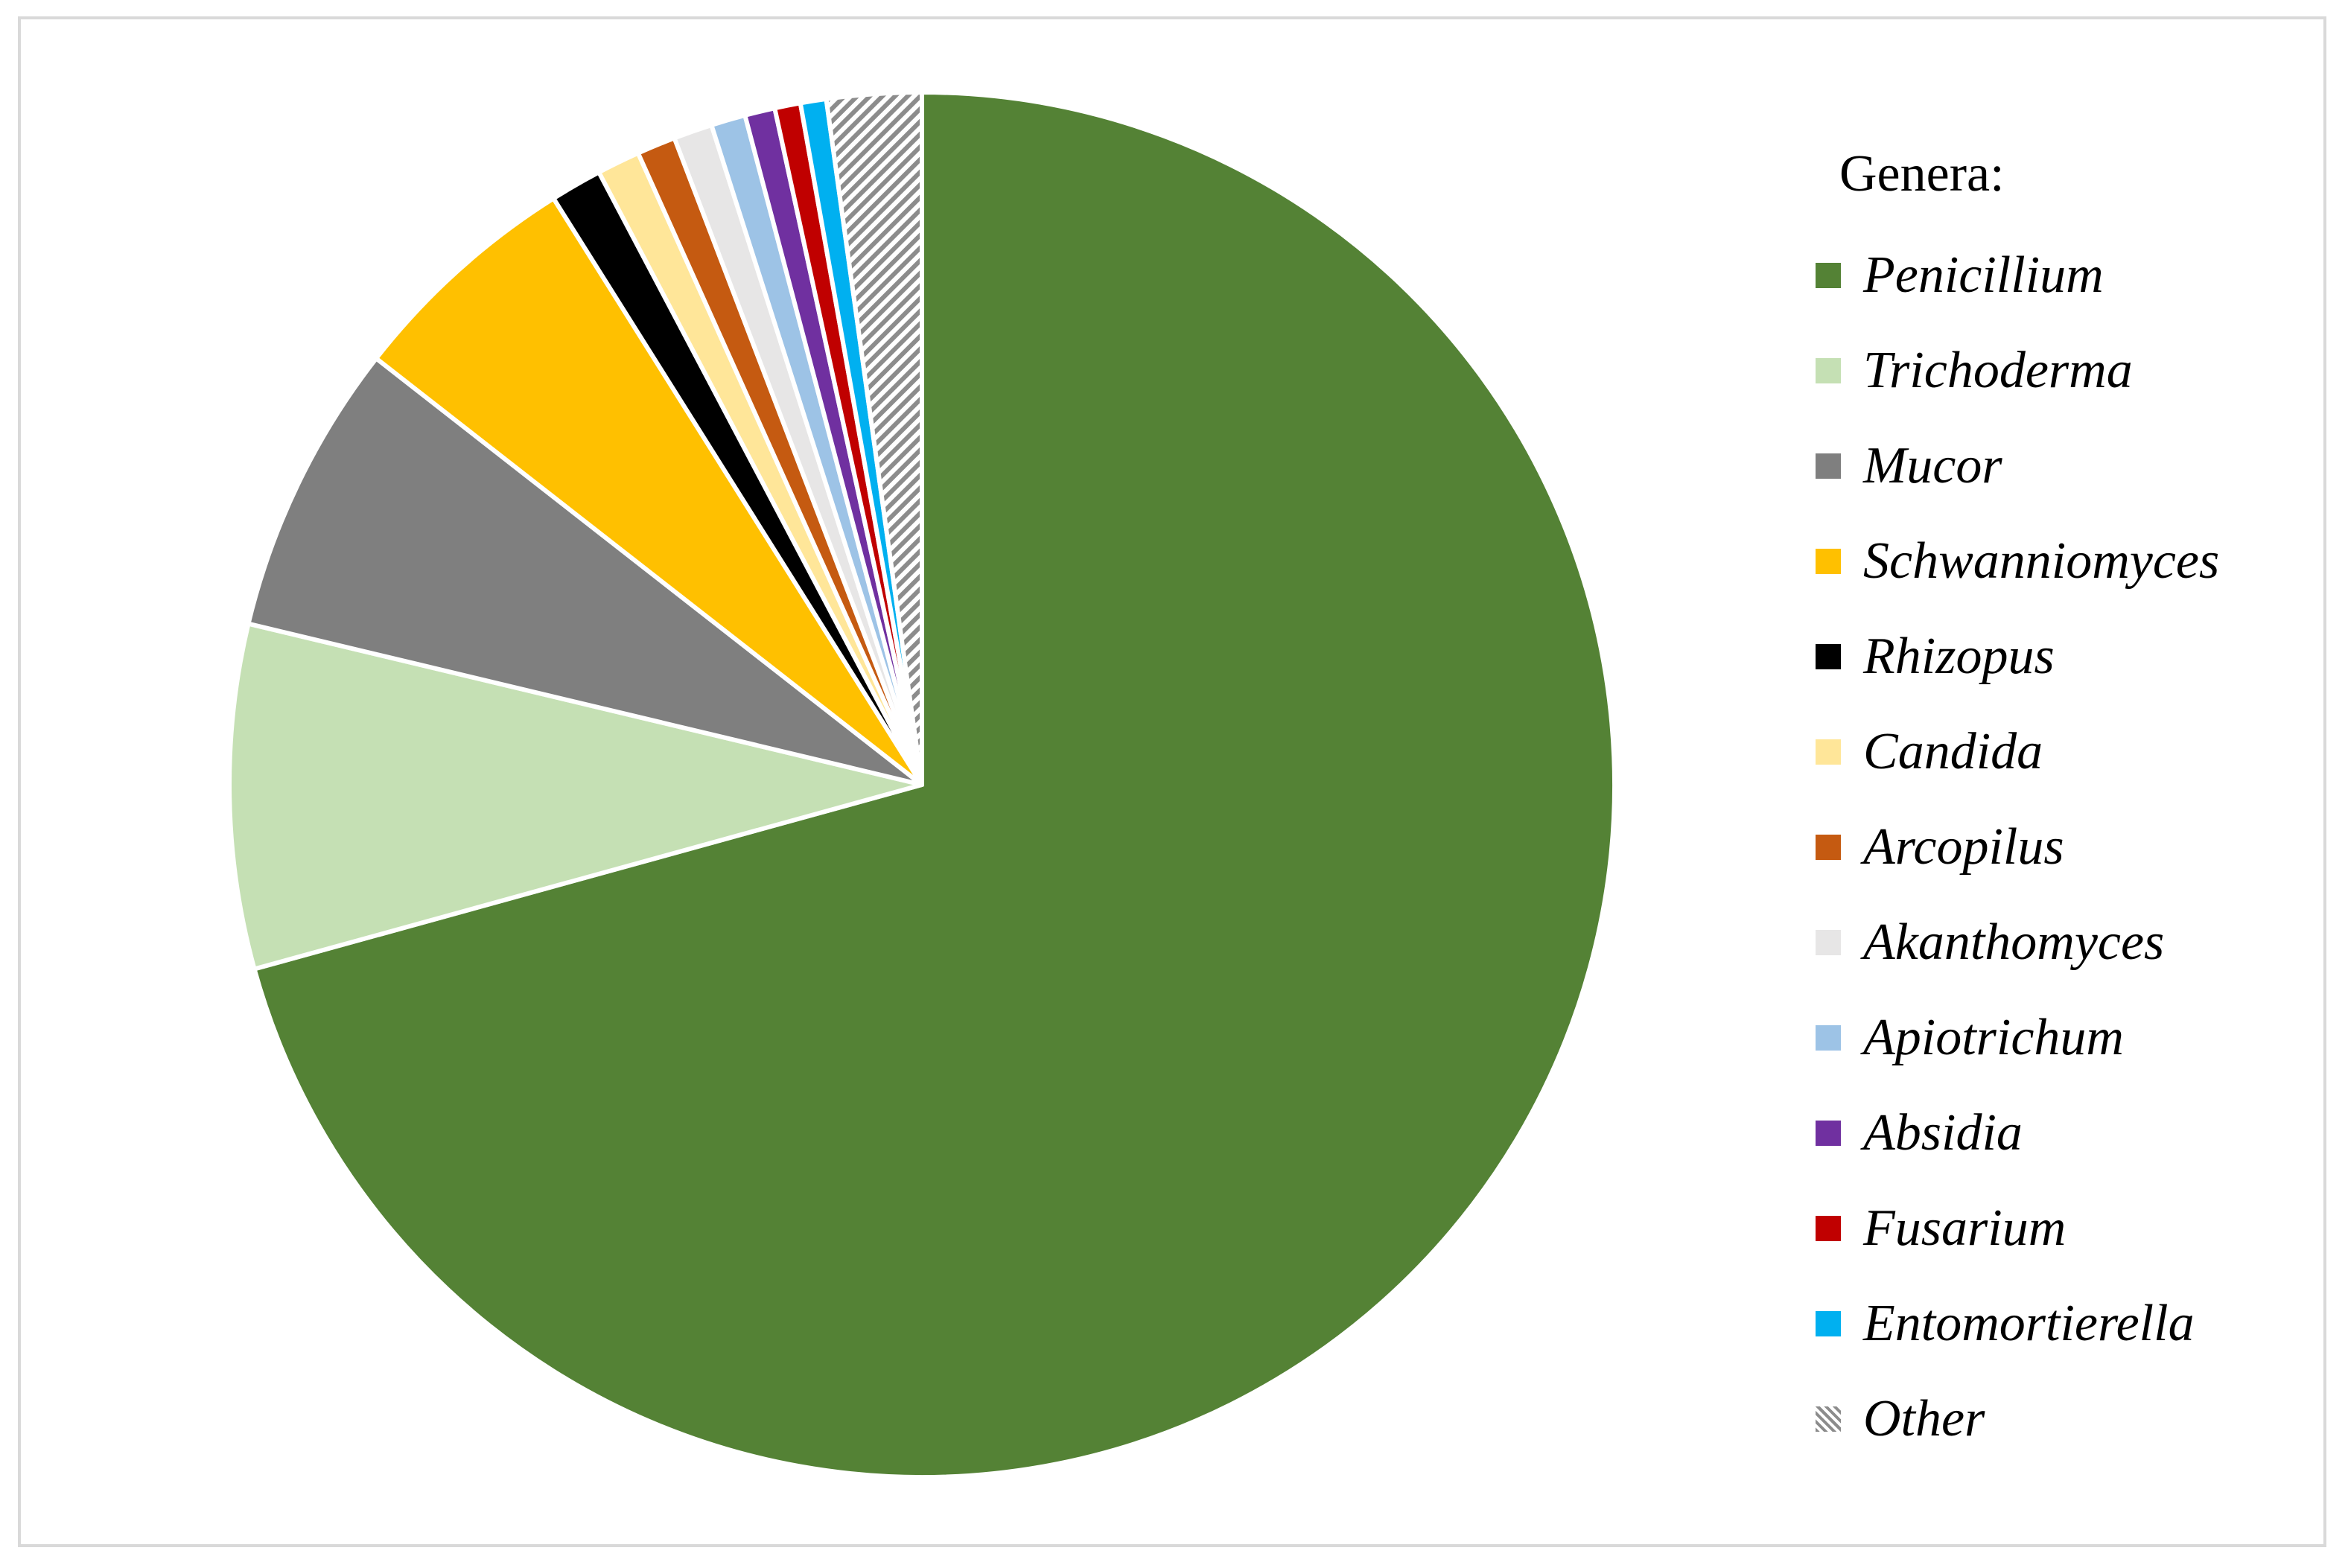  Describe the element at coordinates (1933, 465) in the screenshot. I see `legend-label-mucor: Mucor` at that location.